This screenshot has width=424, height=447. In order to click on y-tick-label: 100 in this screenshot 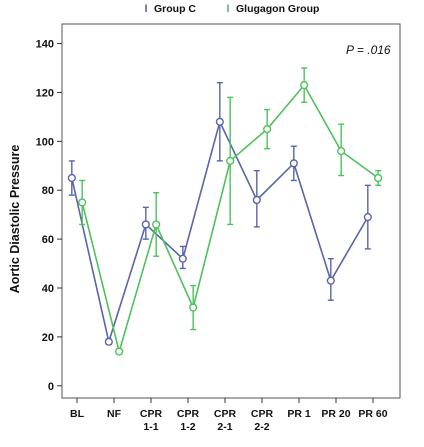, I will do `click(45, 142)`.